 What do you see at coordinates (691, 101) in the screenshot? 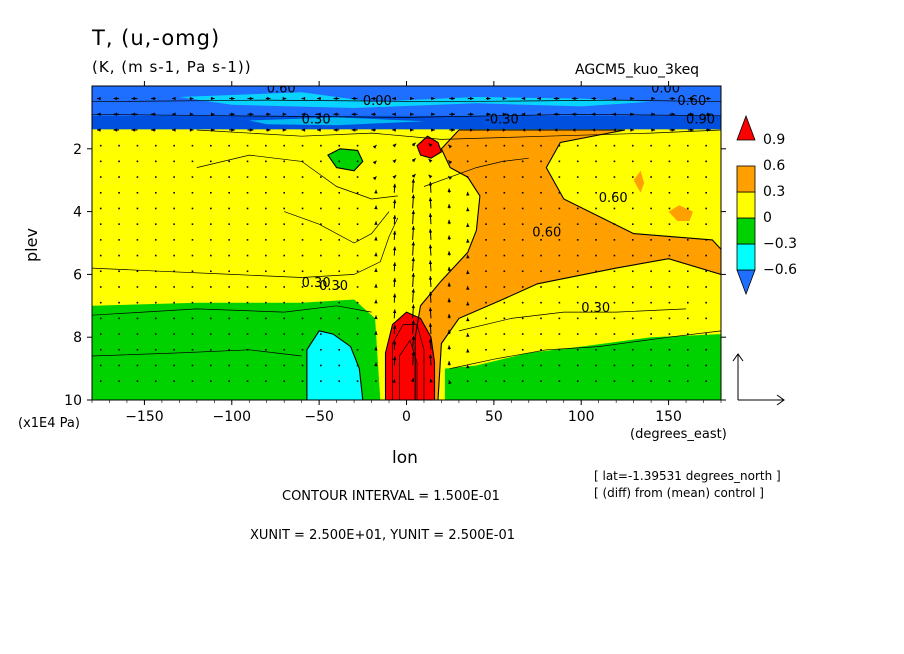
I see `contour-label-10: 0.60` at bounding box center [691, 101].